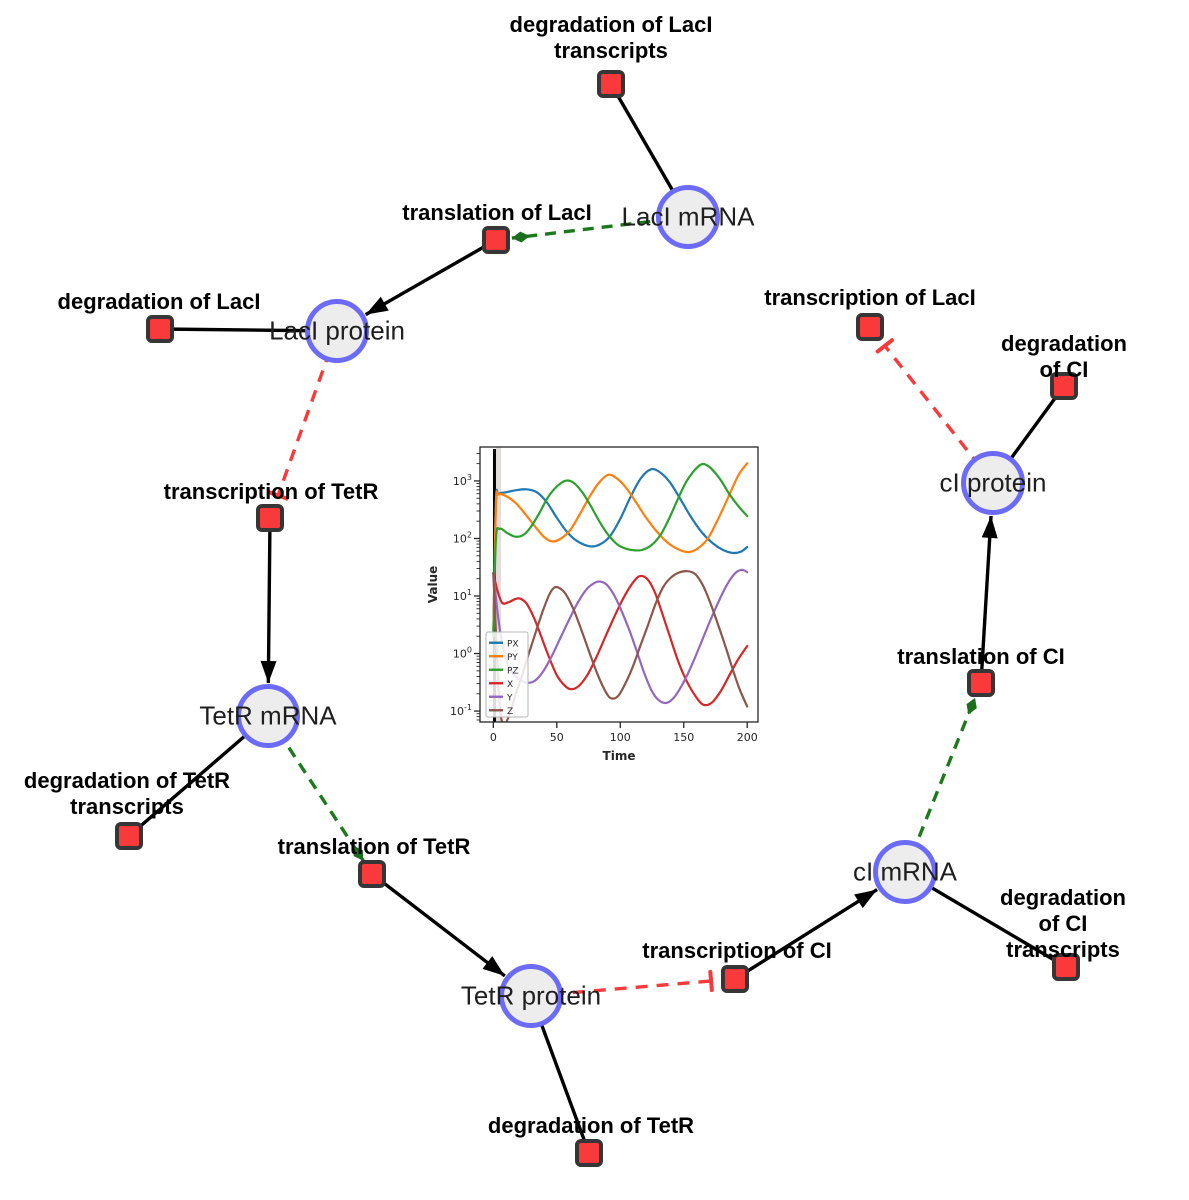 This screenshot has width=1189, height=1200. Describe the element at coordinates (940, 785) in the screenshot. I see `edge-ci-mrna-to-transl-ci` at that location.